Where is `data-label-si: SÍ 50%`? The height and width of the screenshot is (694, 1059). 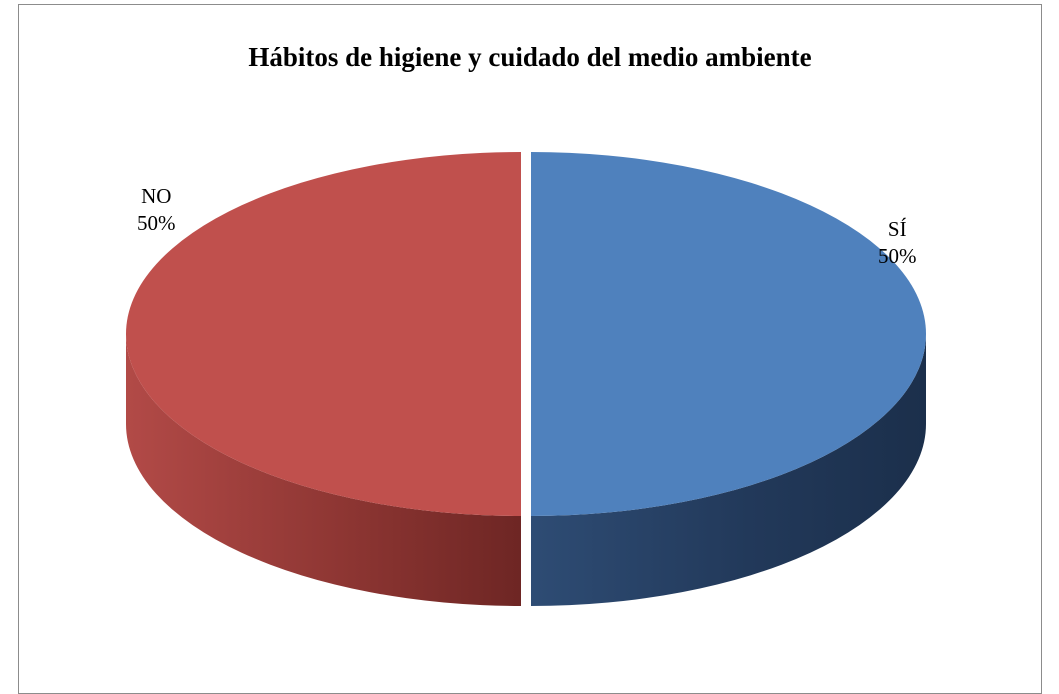
data-label-si: SÍ 50% is located at coordinates (897, 243).